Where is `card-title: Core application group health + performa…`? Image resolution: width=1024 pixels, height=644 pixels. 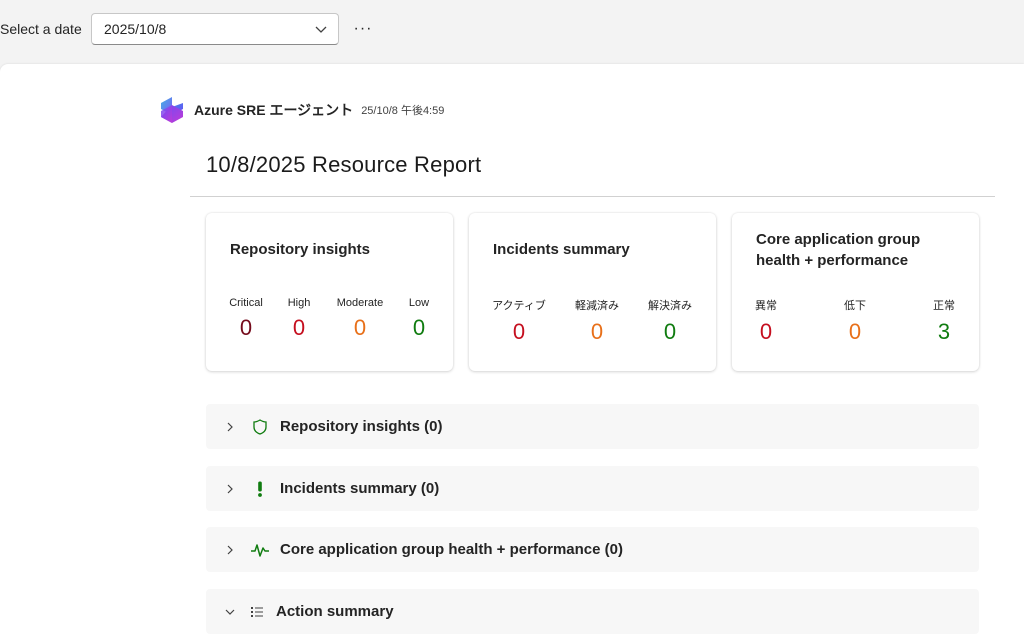
card-title: Core application group health + performa… is located at coordinates (838, 250).